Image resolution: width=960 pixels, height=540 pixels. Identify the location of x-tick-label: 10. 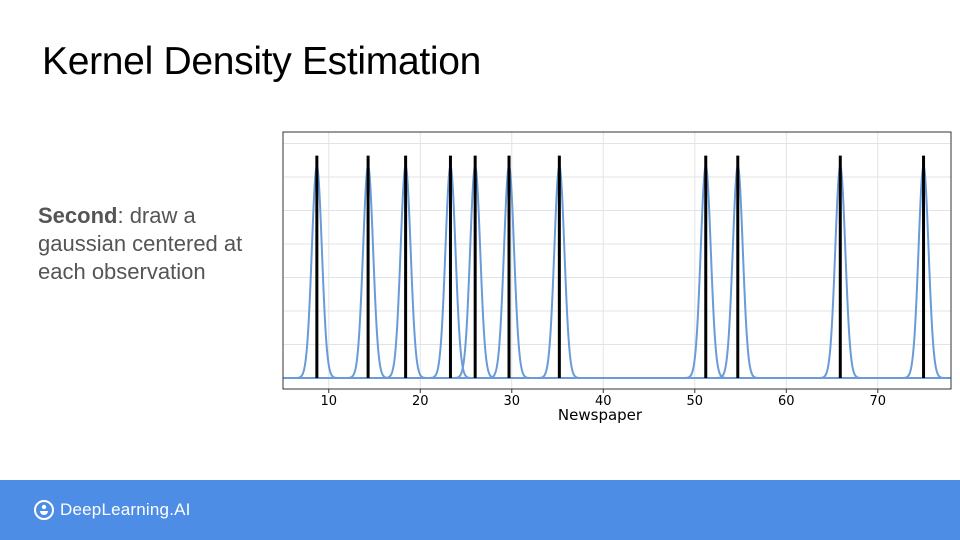
(328, 401).